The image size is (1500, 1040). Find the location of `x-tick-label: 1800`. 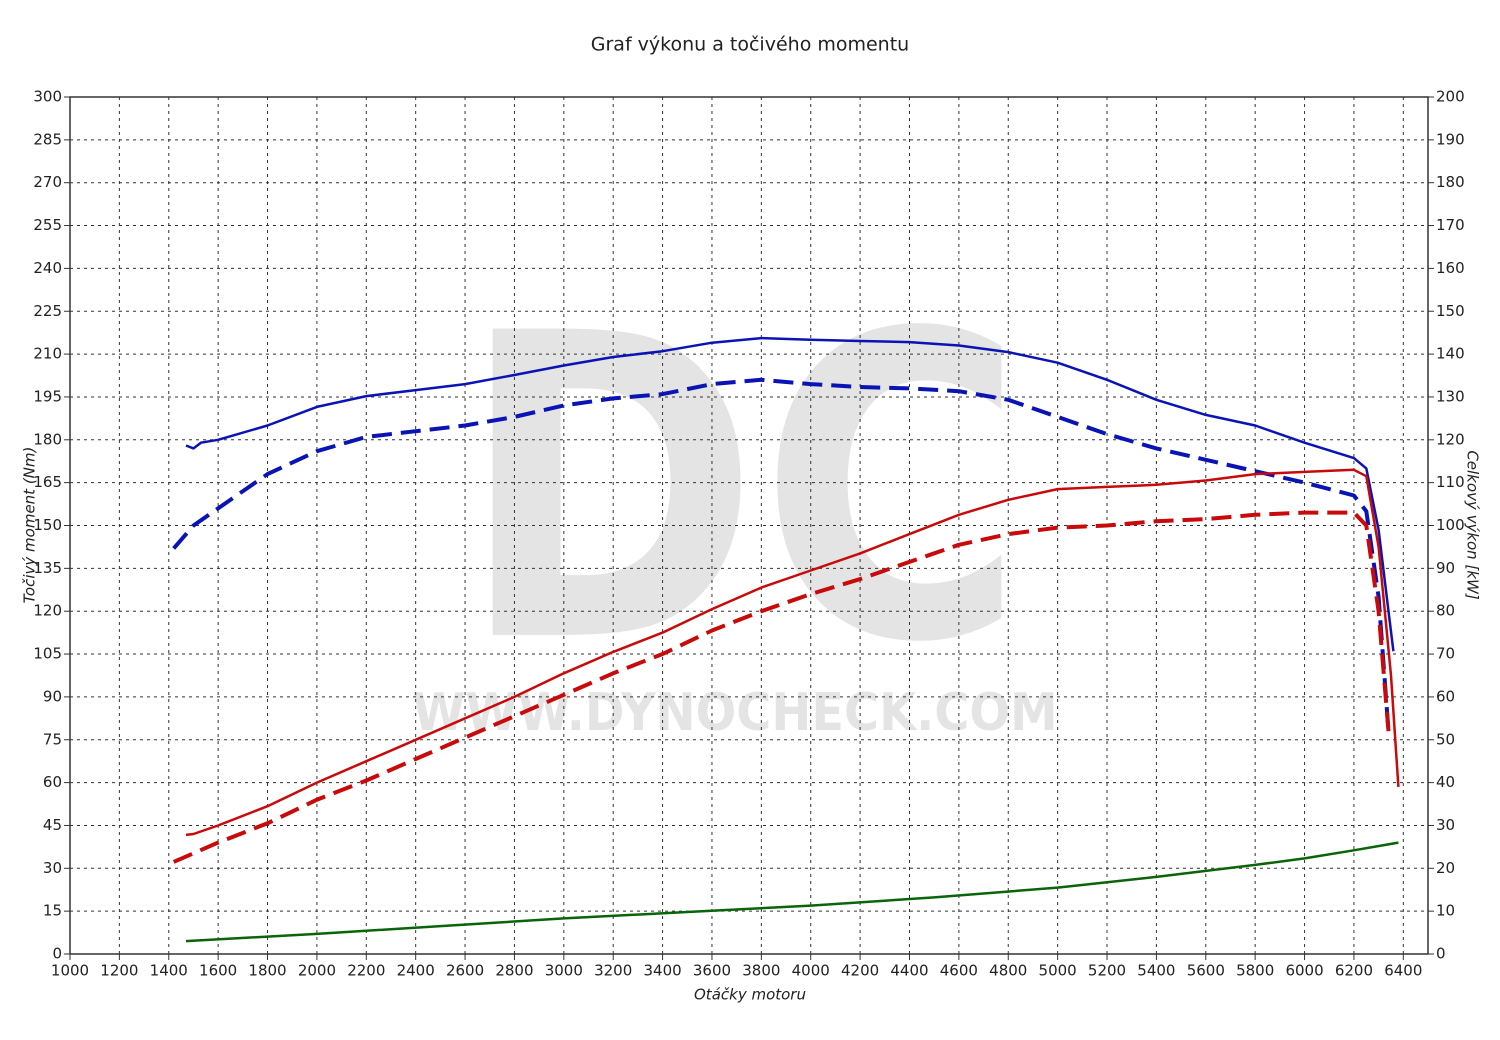

x-tick-label: 1800 is located at coordinates (267, 971).